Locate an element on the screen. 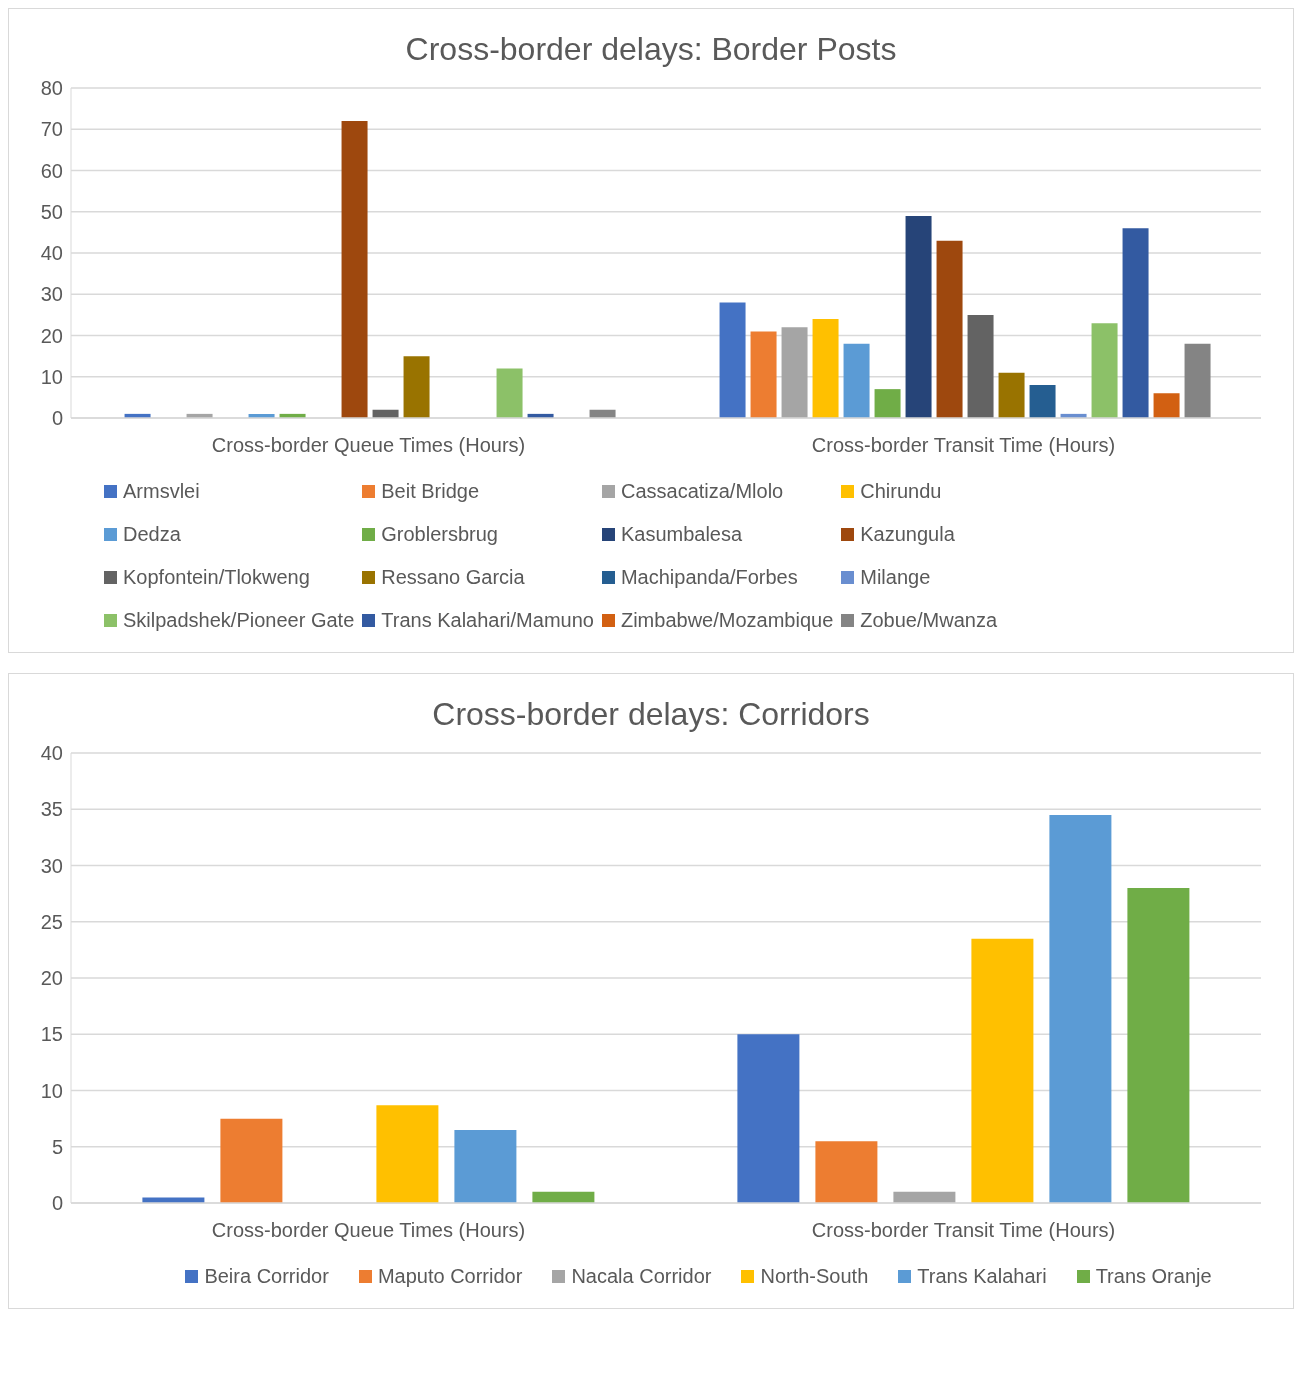 Image resolution: width=1296 pixels, height=1374 pixels. chart-title: Cross-border delays: Corridors is located at coordinates (651, 714).